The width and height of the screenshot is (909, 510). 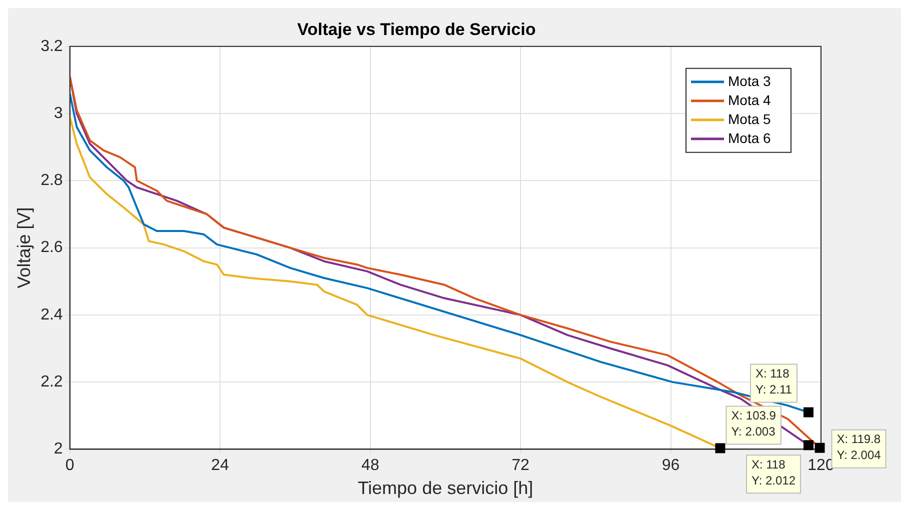 What do you see at coordinates (51, 247) in the screenshot?
I see `y-tick-label: 2.6` at bounding box center [51, 247].